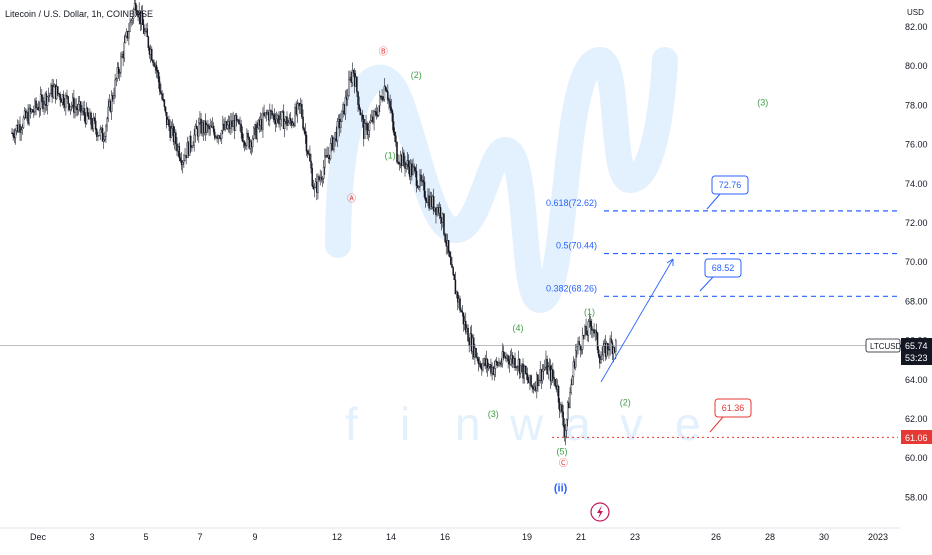  What do you see at coordinates (562, 451) in the screenshot?
I see `wave-label: (5)` at bounding box center [562, 451].